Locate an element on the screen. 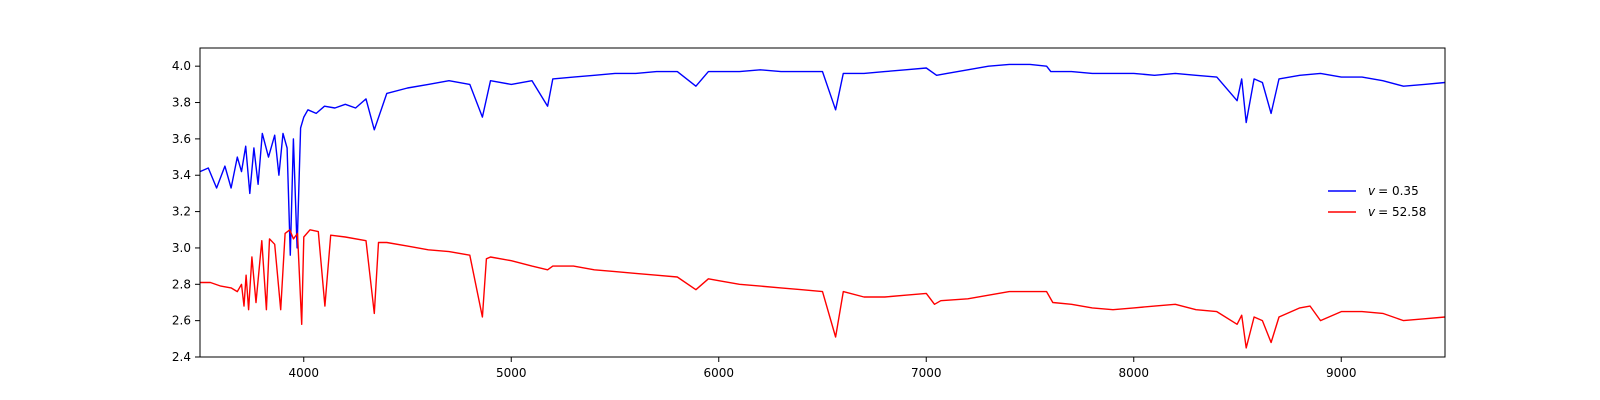 The image size is (1600, 400). y-tick-label: 2.6 is located at coordinates (181, 321).